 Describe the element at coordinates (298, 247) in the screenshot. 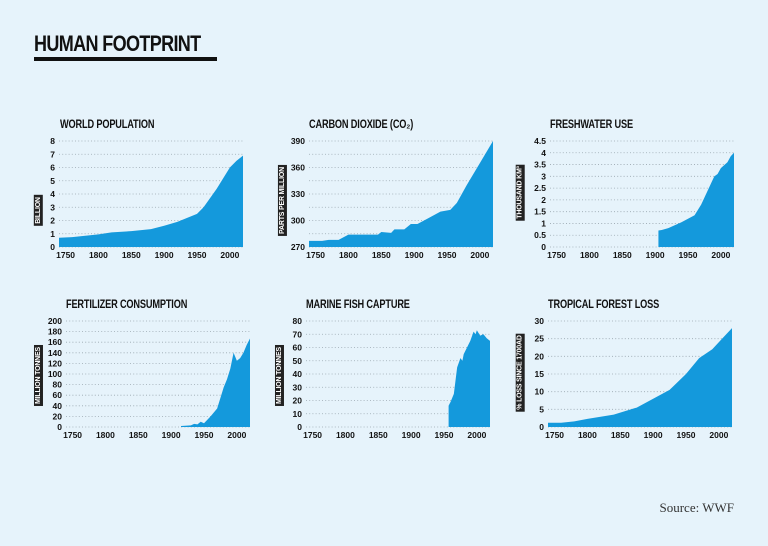

I see `y-tick-label: 270` at that location.